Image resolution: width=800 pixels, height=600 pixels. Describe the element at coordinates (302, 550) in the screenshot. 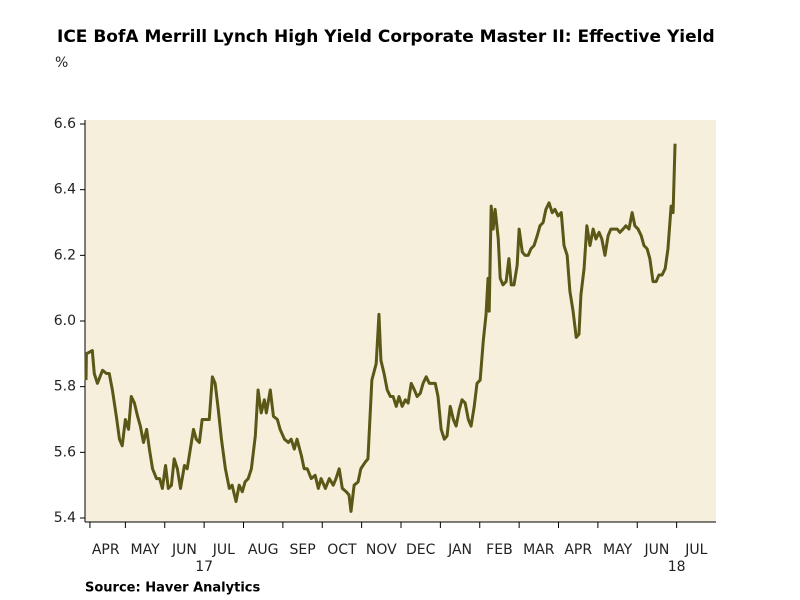

I see `x-tick-label: SEP` at that location.